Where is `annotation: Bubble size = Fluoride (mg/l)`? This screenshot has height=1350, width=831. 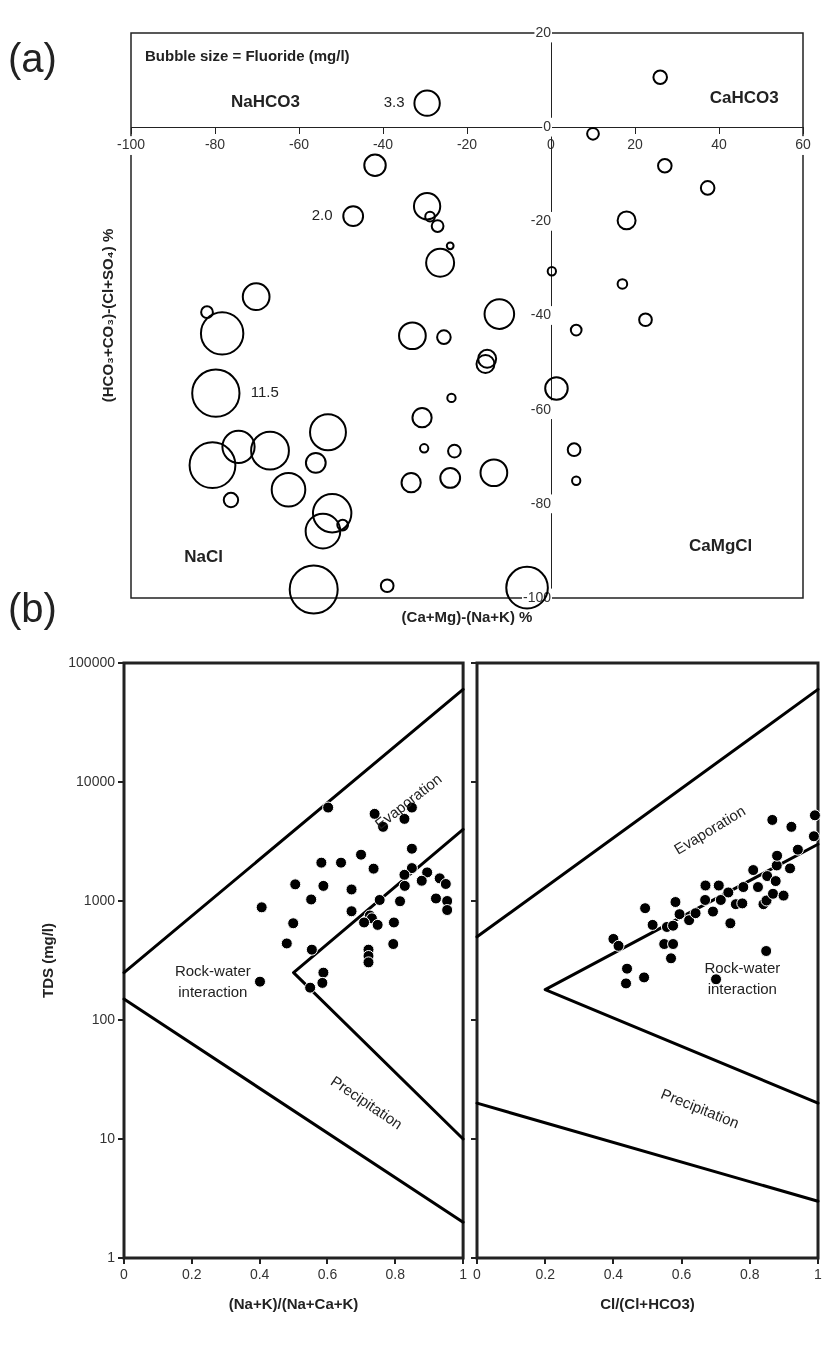
annotation: Bubble size = Fluoride (mg/l) is located at coordinates (247, 56).